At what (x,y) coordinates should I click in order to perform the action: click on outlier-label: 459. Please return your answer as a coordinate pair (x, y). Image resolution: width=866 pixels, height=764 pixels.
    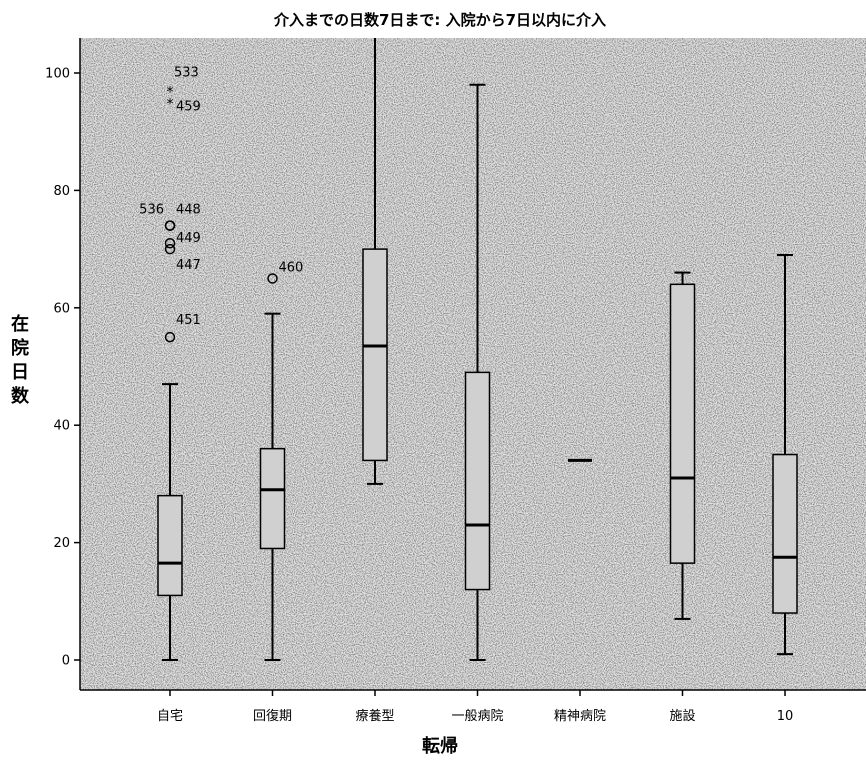
    Looking at the image, I should click on (188, 106).